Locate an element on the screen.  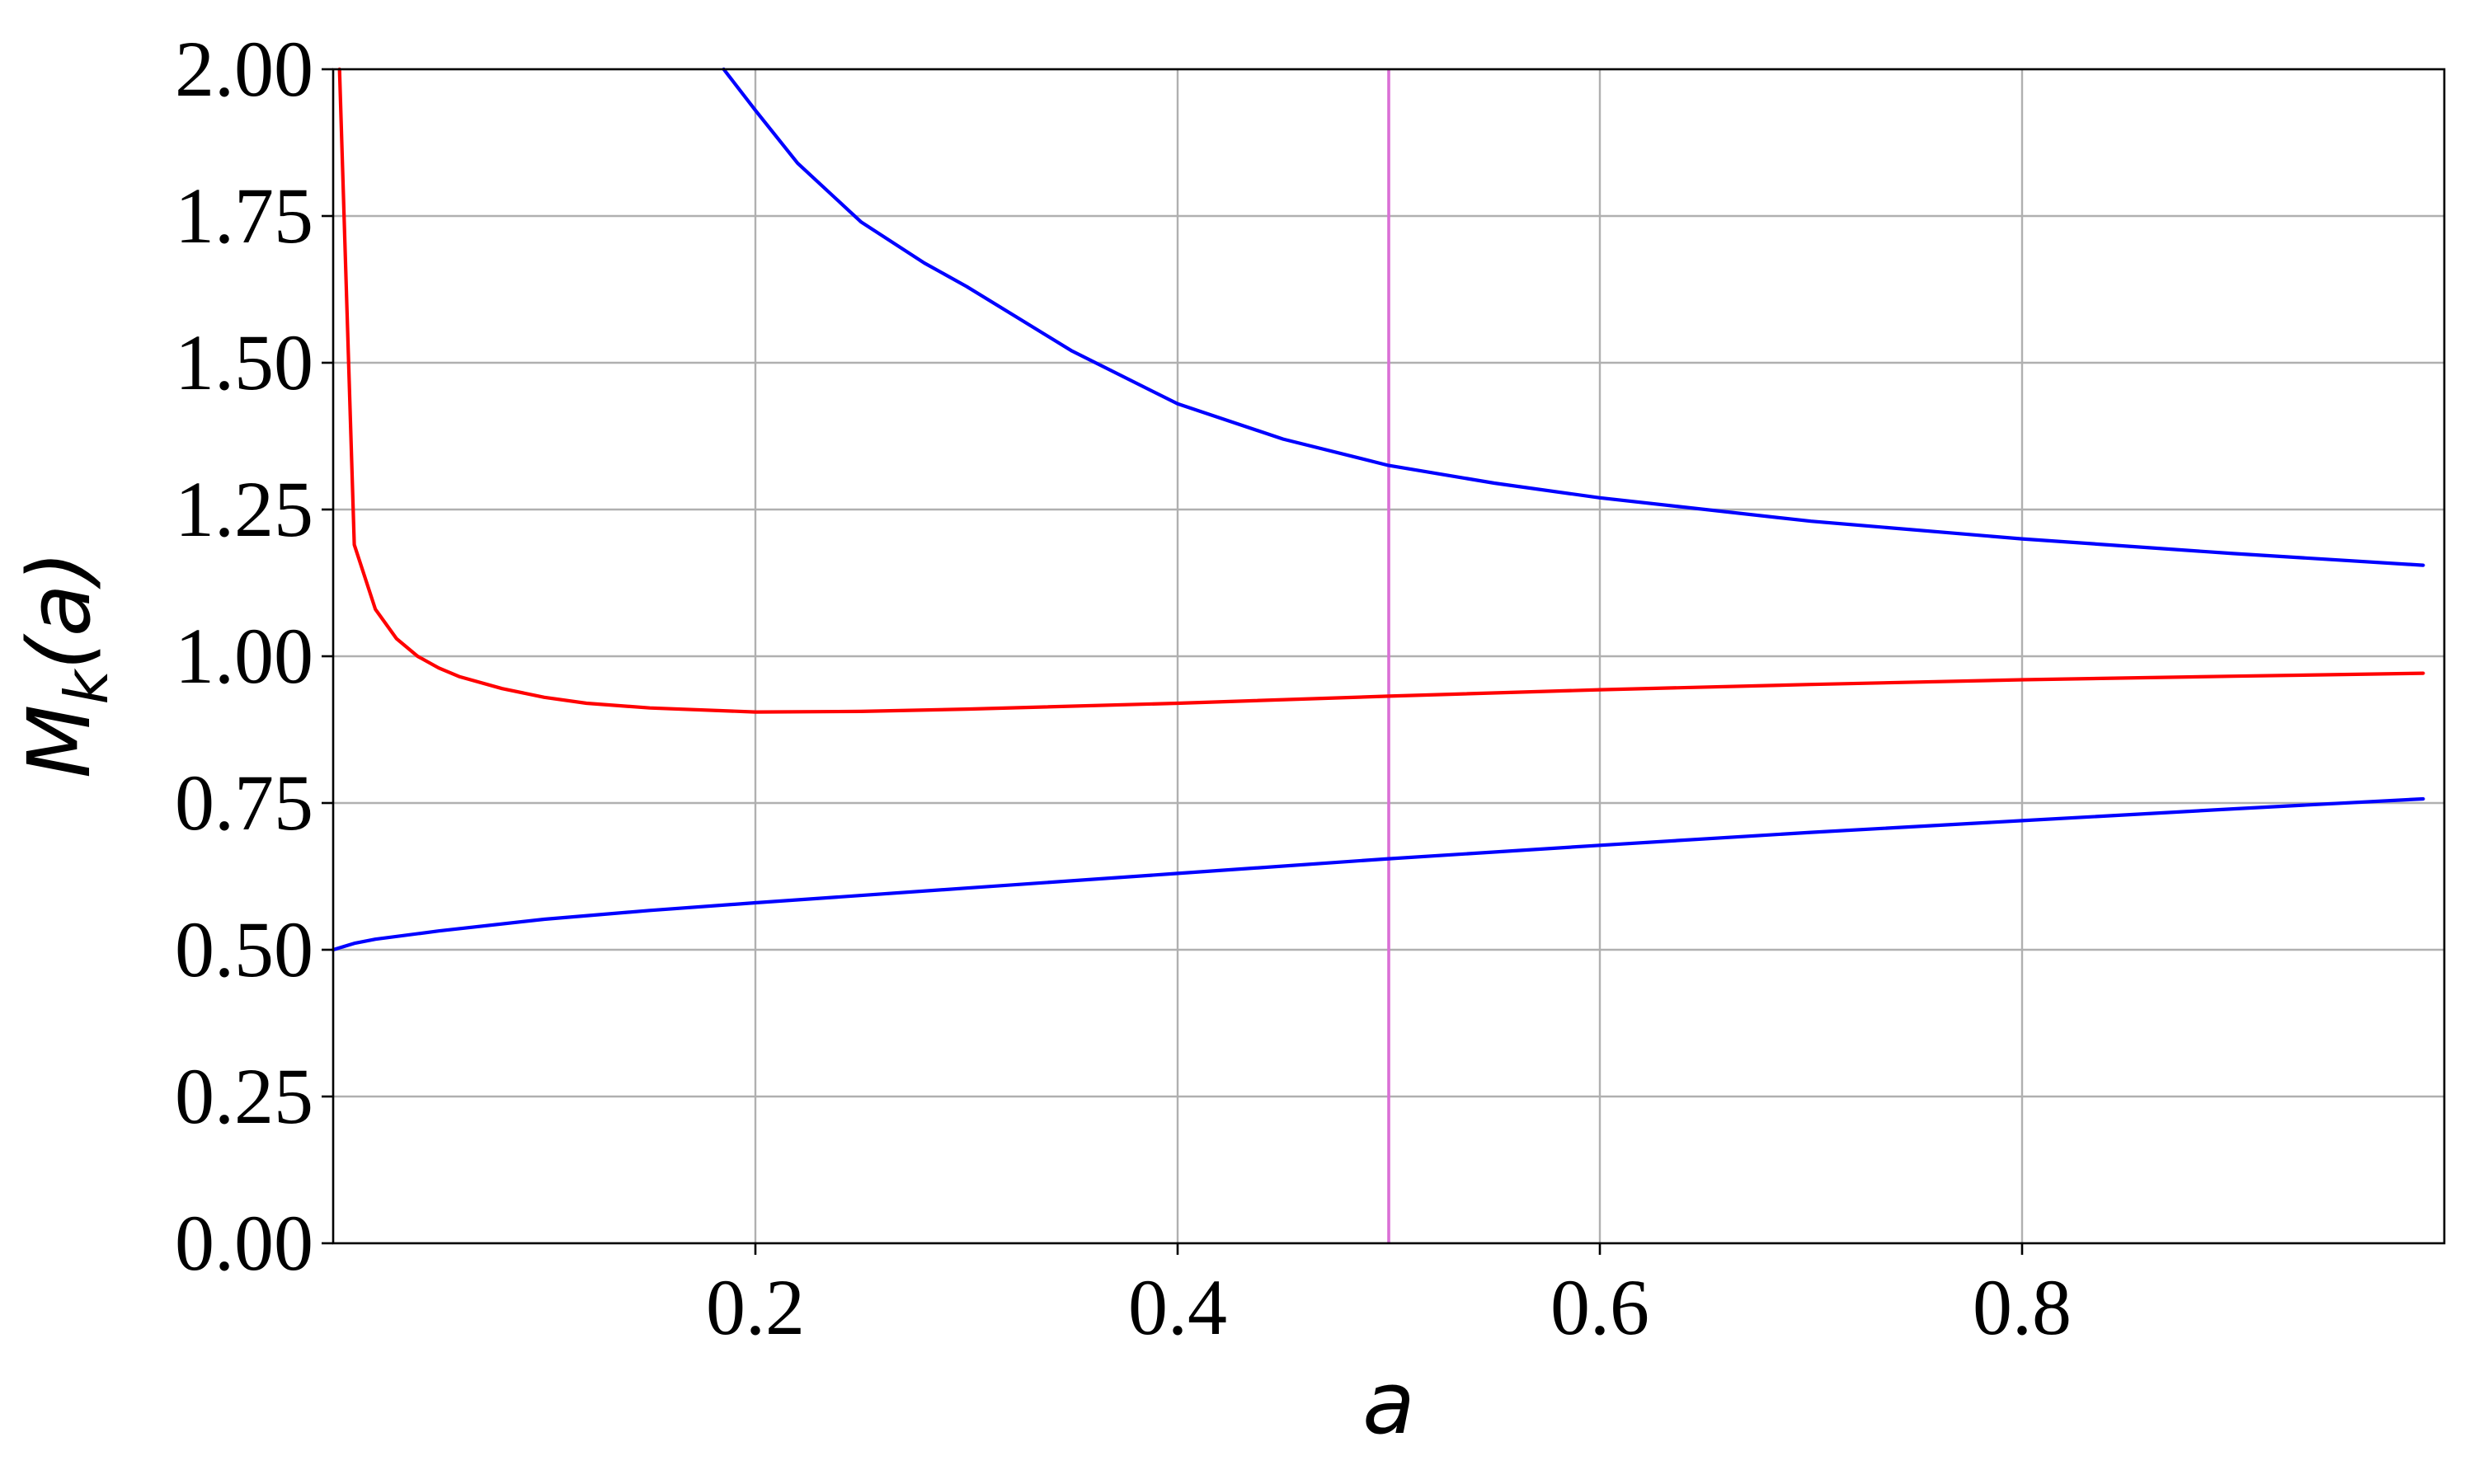
y-tick-label: 0.50 is located at coordinates (244, 949).